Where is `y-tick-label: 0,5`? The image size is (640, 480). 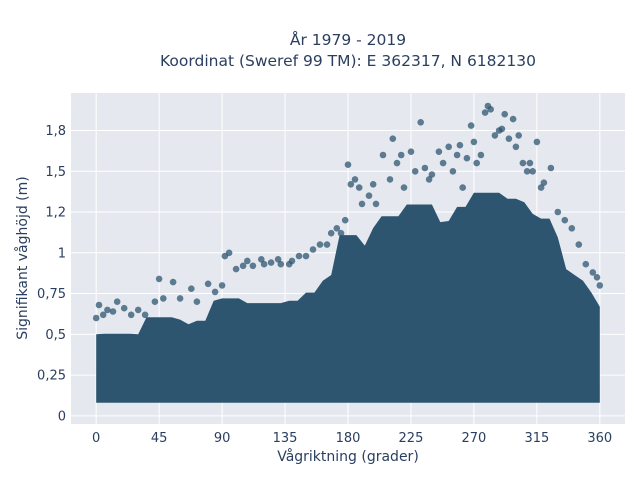 y-tick-label: 0,5 is located at coordinates (55, 335).